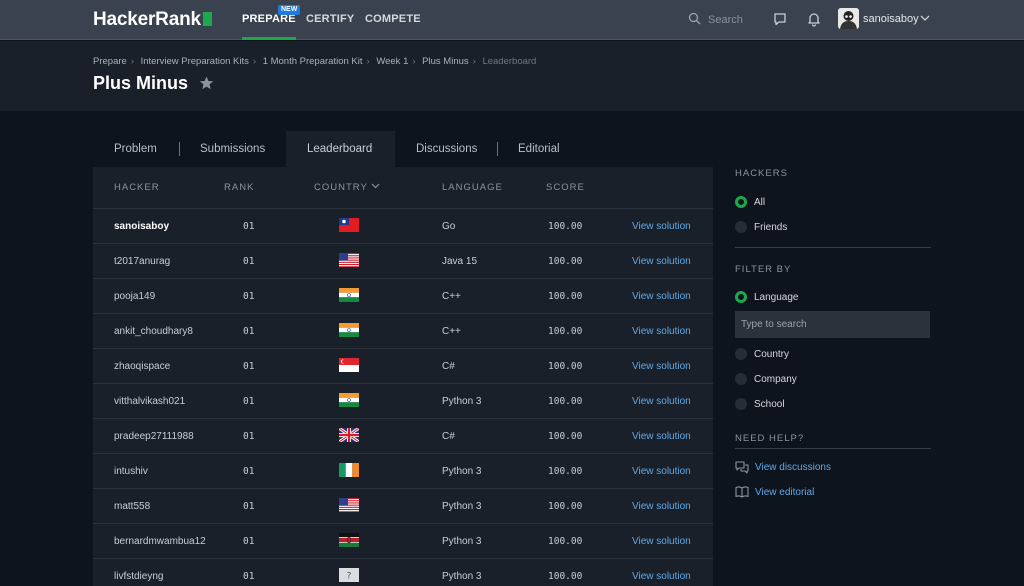 The width and height of the screenshot is (1024, 586). Describe the element at coordinates (349, 225) in the screenshot. I see `taiwan-flag-icon` at that location.